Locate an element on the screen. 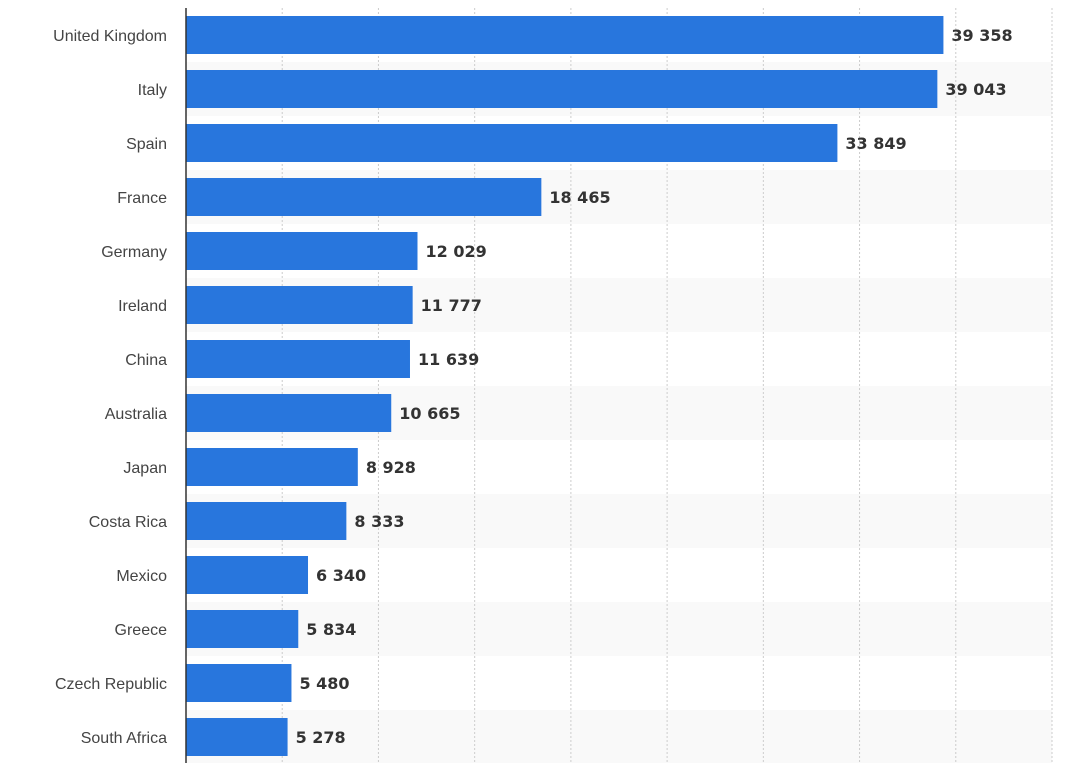 The height and width of the screenshot is (763, 1086). value-label: 5 278 is located at coordinates (321, 737).